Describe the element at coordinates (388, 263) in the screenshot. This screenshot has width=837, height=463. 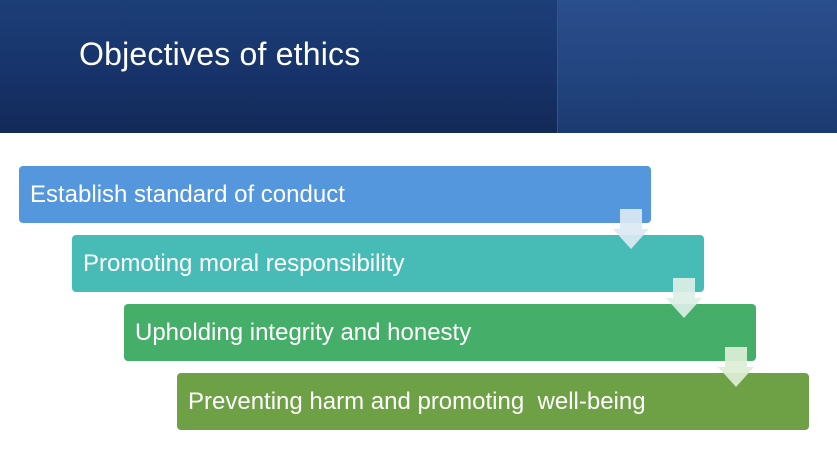
I see `step-box-moral-responsibility: Promoting moral responsibility` at that location.